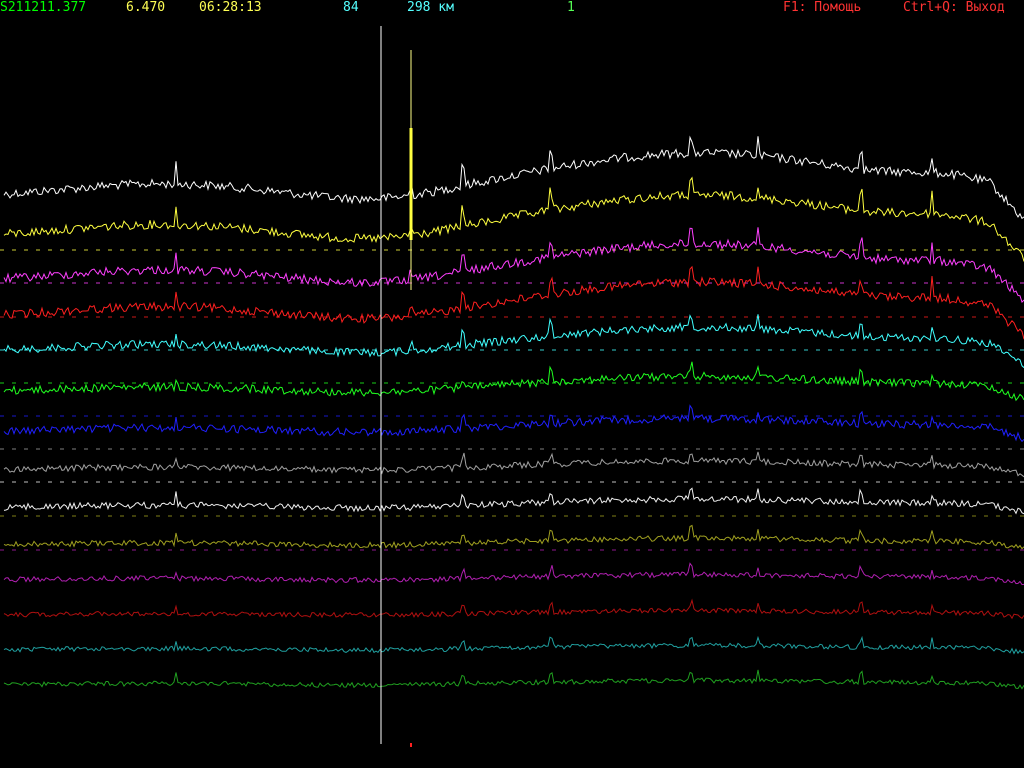  Describe the element at coordinates (571, 7) in the screenshot. I see `channel-readout: 1` at that location.